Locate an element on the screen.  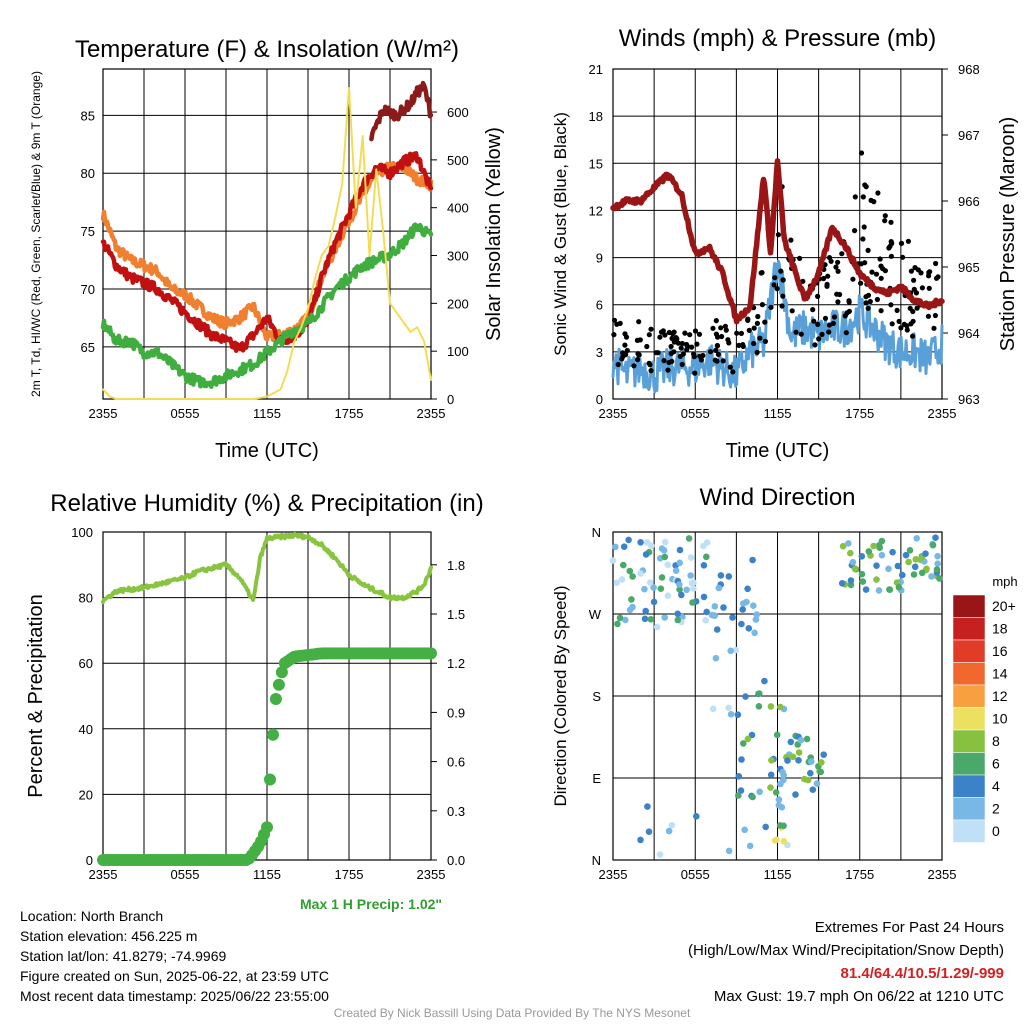
y-tick-label: 100 is located at coordinates (82, 532).